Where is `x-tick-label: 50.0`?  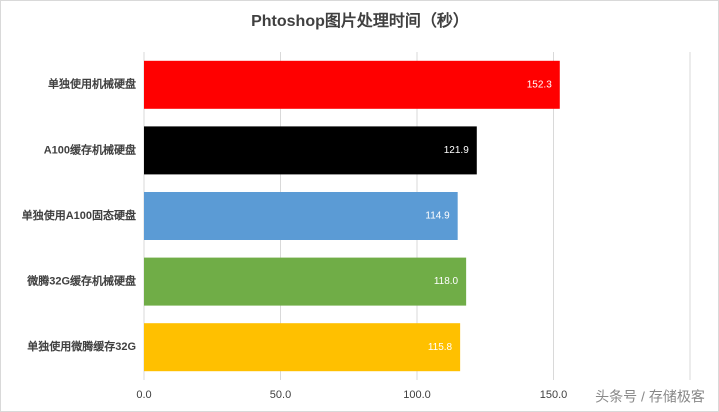
x-tick-label: 50.0 is located at coordinates (280, 395).